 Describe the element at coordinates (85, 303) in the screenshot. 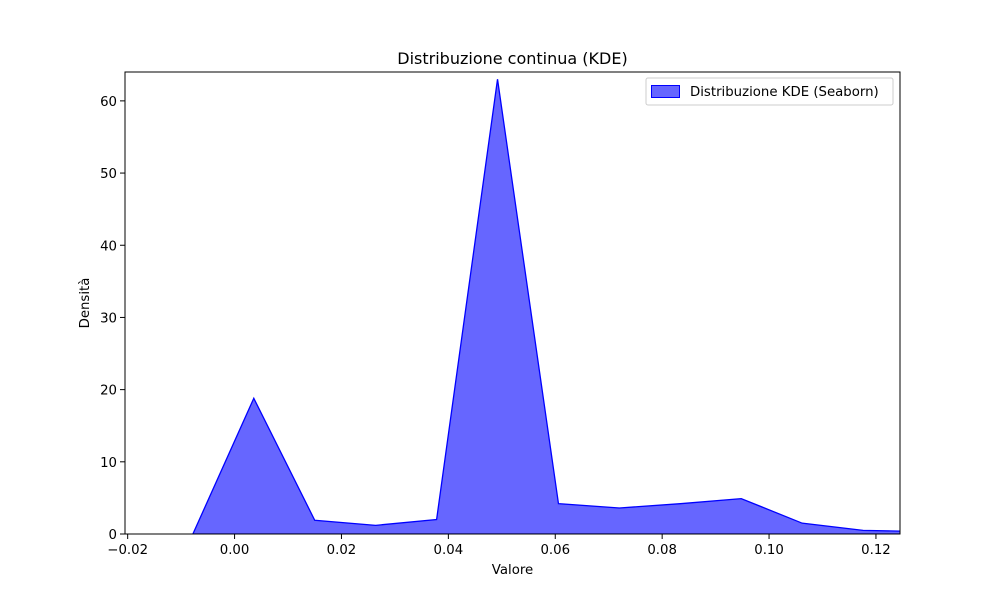

I see `y-axis-label: Densità` at that location.